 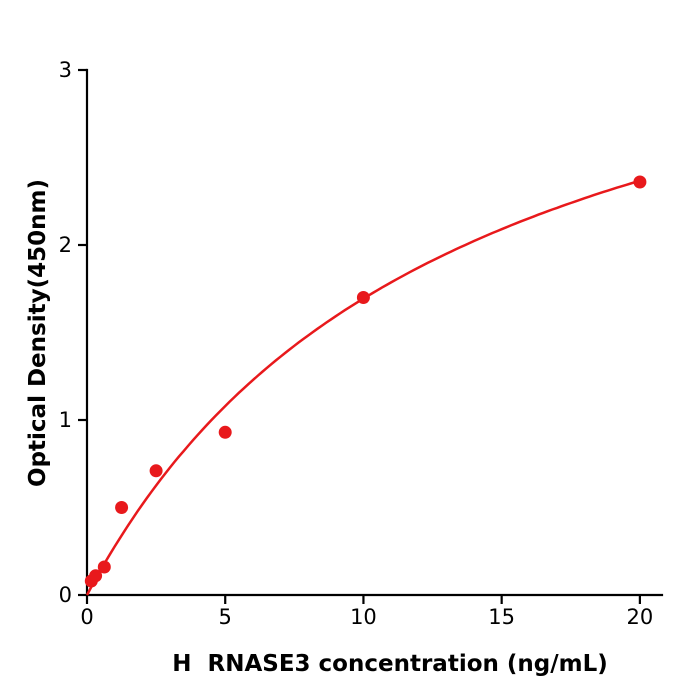 I want to click on x-tick-label: 10, so click(x=363, y=617).